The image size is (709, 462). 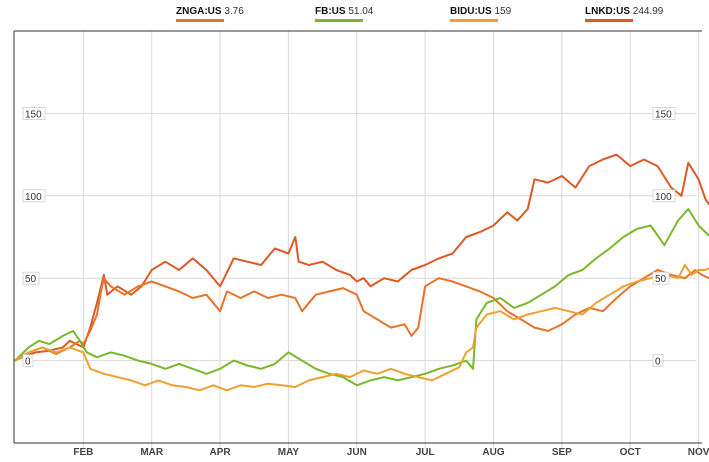 What do you see at coordinates (607, 11) in the screenshot?
I see `legend-symbol: LNKD:US` at bounding box center [607, 11].